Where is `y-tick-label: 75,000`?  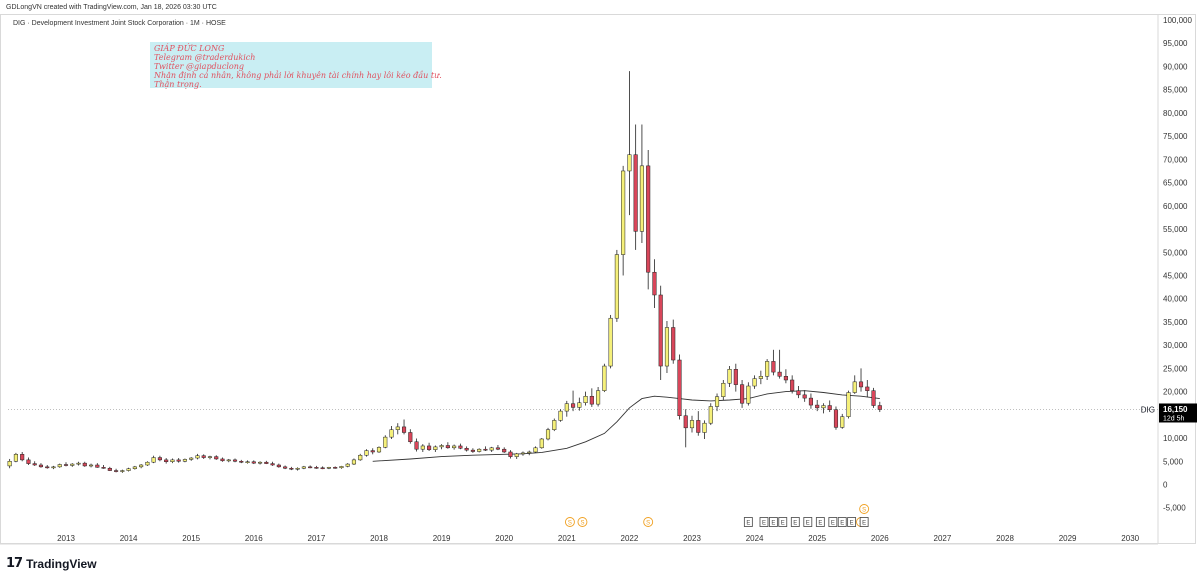 y-tick-label: 75,000 is located at coordinates (1175, 136).